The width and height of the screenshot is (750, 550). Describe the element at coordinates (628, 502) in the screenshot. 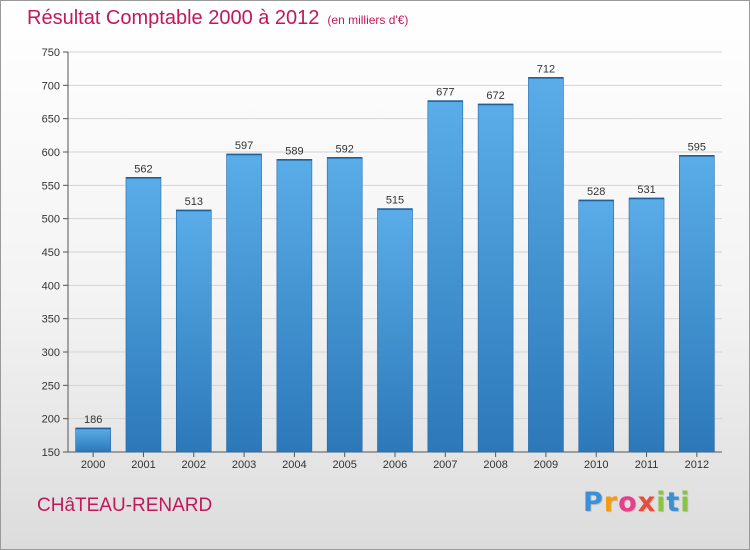

I see `logo-letter: o` at that location.